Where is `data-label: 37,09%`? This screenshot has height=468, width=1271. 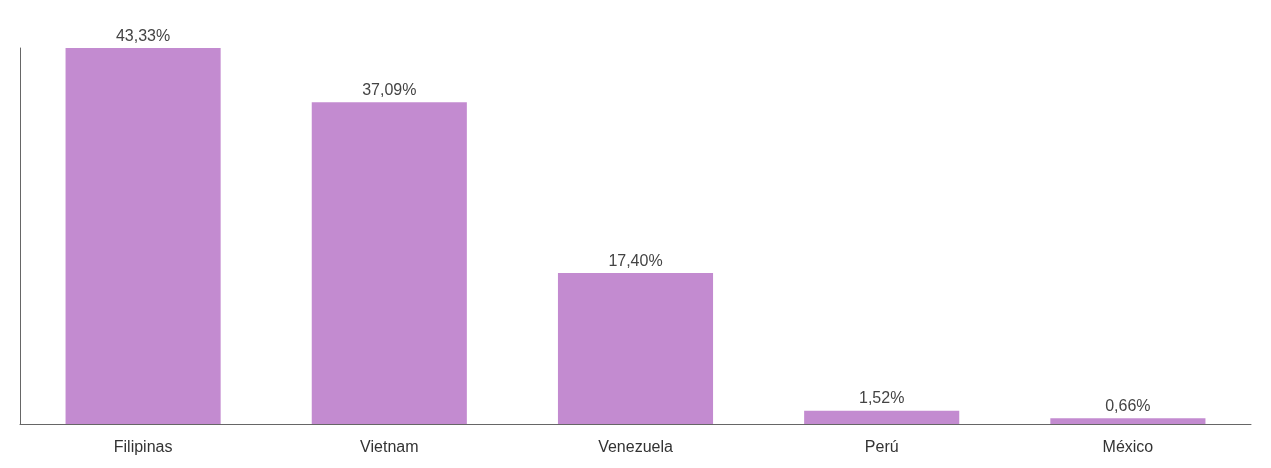 data-label: 37,09% is located at coordinates (389, 89).